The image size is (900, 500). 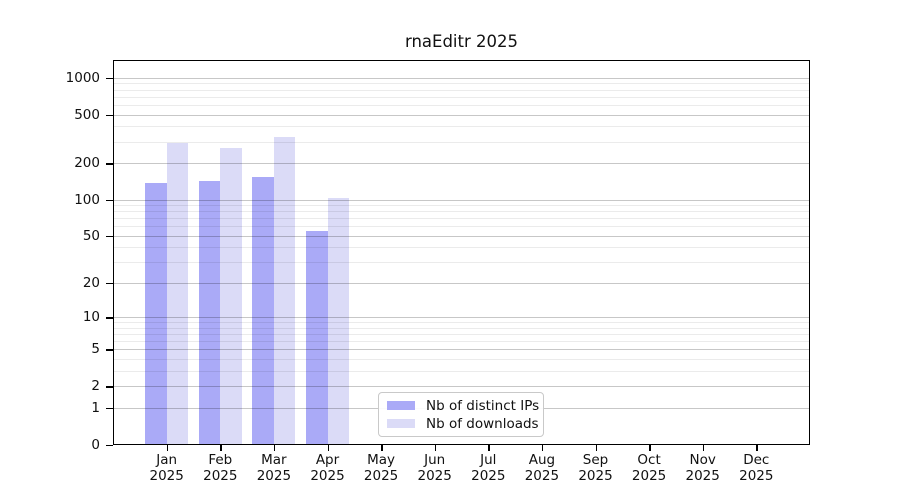 What do you see at coordinates (95, 407) in the screenshot?
I see `y-tick-label: 1` at bounding box center [95, 407].